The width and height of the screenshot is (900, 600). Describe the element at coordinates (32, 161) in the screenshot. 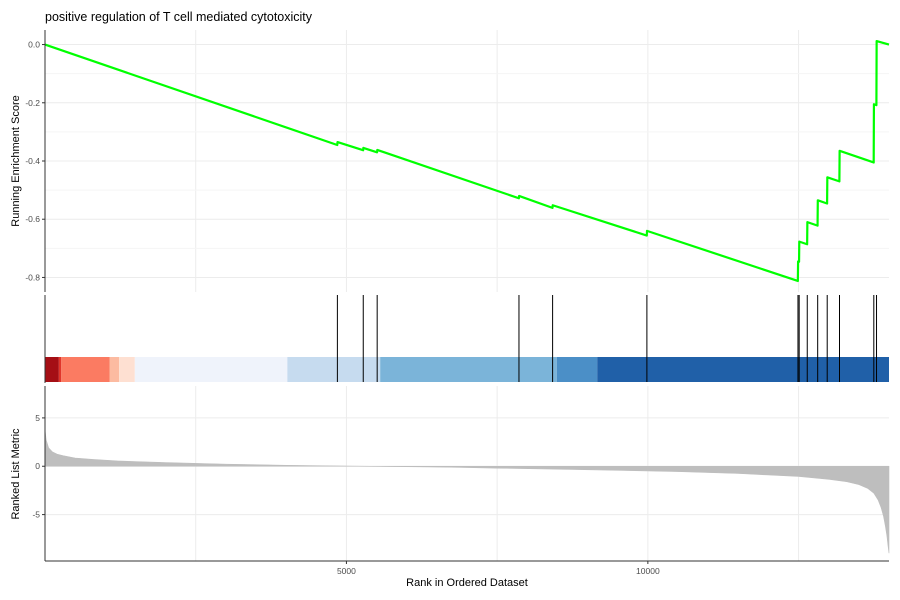

I see `y-tick-label-es: -0.4` at that location.